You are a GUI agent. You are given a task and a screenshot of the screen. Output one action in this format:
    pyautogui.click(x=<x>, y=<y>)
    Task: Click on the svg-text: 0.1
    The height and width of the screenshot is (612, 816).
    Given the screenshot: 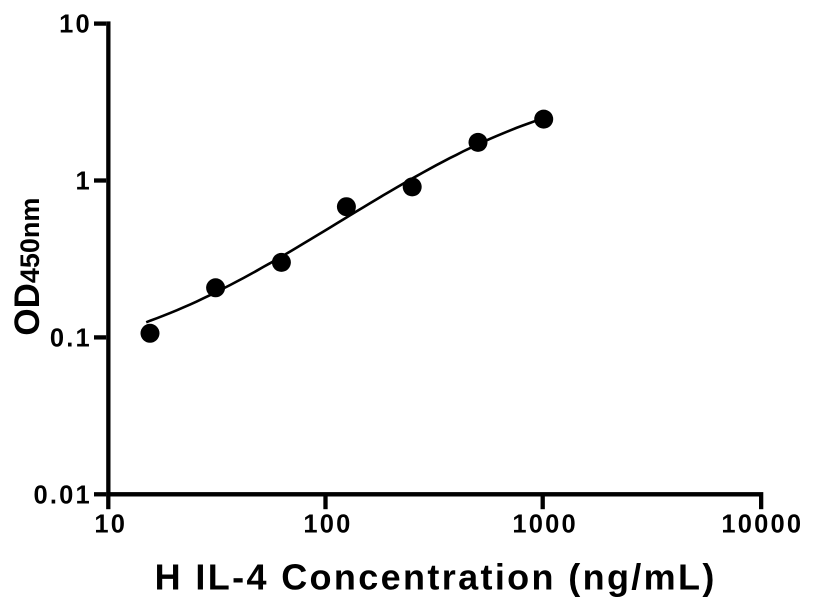 What is the action you would take?
    pyautogui.click(x=71, y=338)
    